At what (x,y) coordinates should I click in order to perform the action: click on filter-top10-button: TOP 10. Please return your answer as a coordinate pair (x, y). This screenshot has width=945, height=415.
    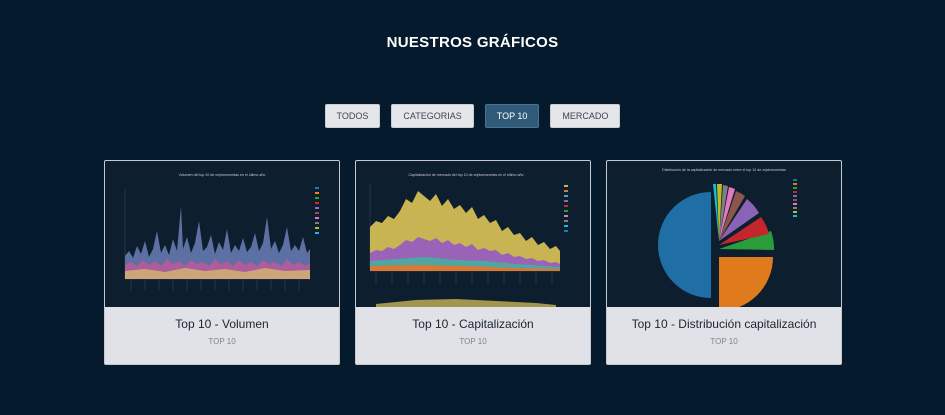
    Looking at the image, I should click on (512, 116).